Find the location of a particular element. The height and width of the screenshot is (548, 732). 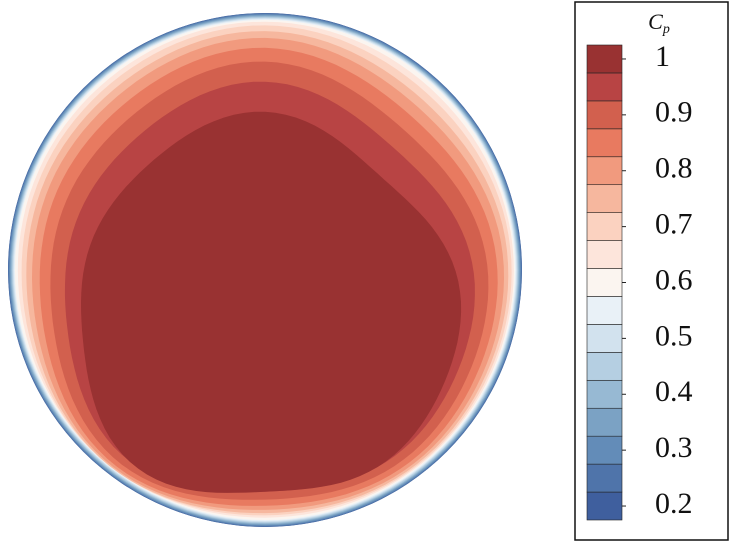

colorbar-title: Cp is located at coordinates (659, 23).